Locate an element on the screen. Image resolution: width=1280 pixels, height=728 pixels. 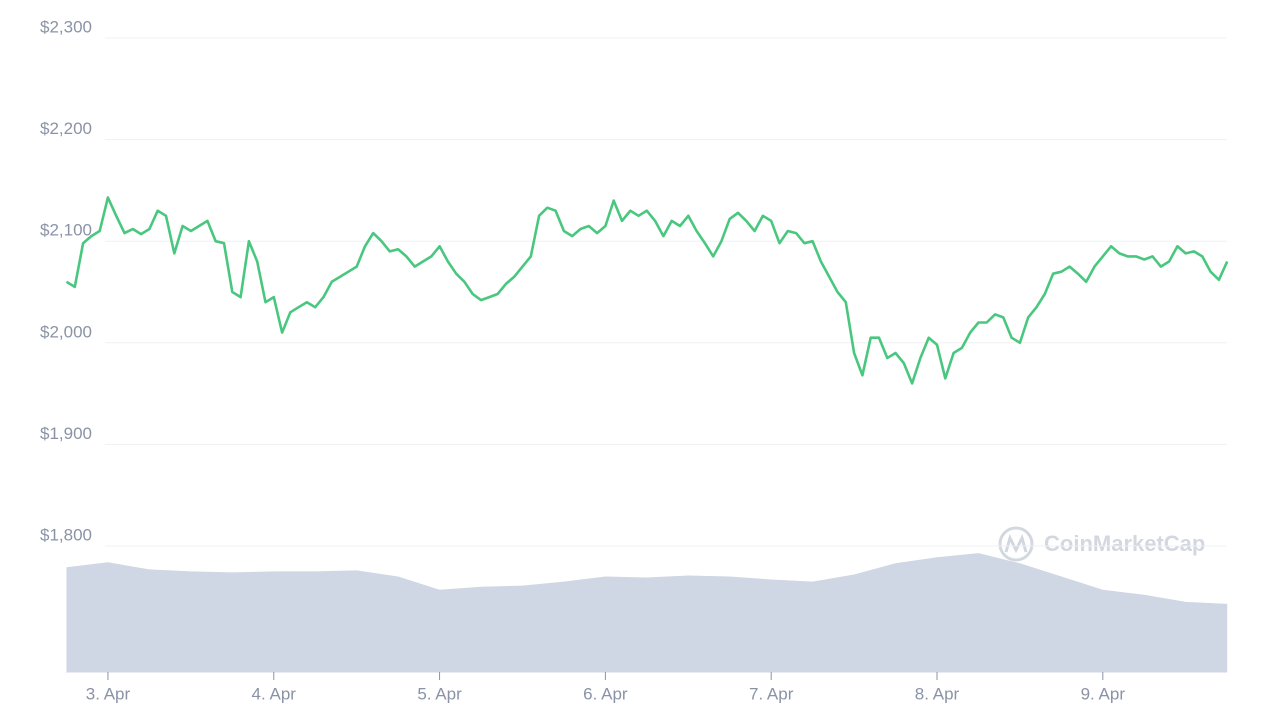
x-tick-label: 5. Apr is located at coordinates (439, 693).